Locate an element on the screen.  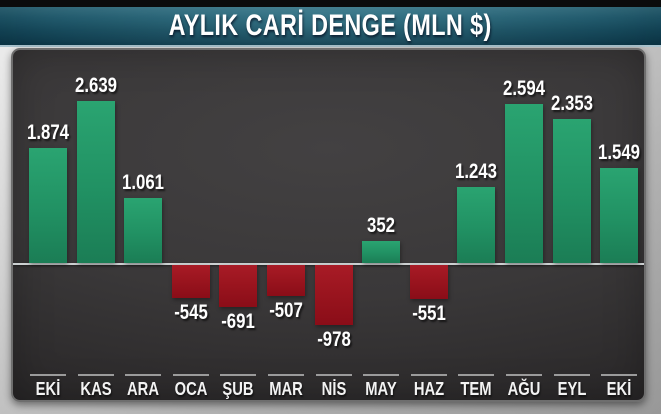
month-label-ağu: AĞU is located at coordinates (524, 389).